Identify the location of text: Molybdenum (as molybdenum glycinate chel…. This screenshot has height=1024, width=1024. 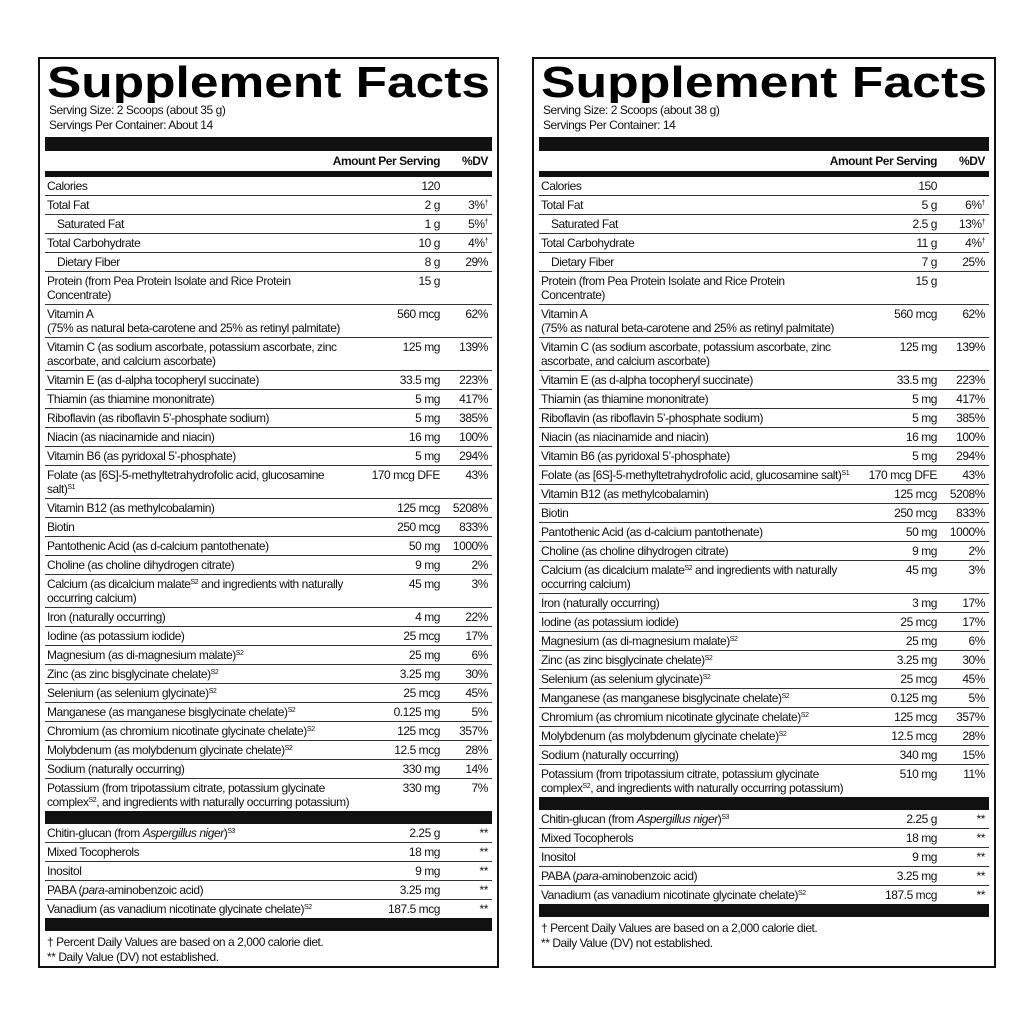
(166, 750).